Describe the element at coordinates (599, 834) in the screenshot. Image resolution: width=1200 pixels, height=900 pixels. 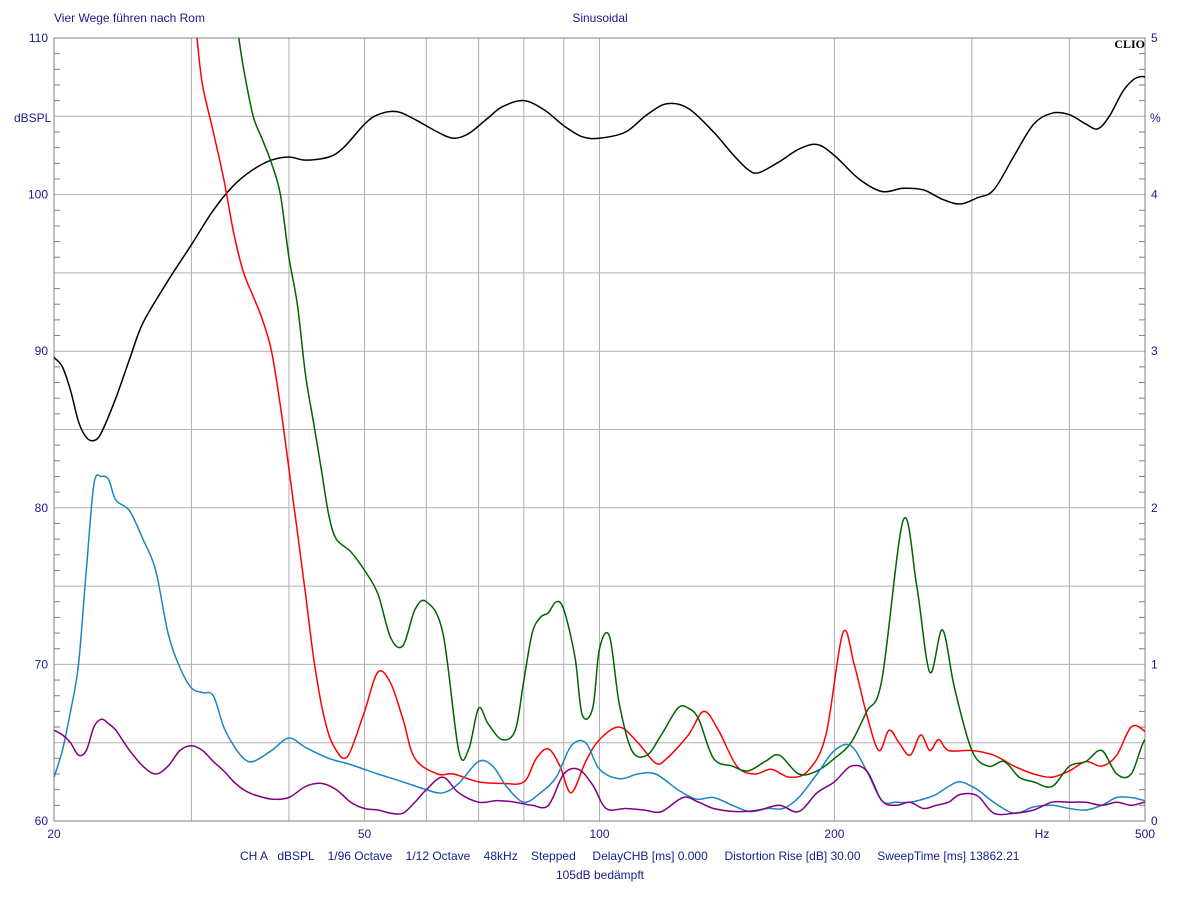
I see `x-tick-label: 100` at that location.